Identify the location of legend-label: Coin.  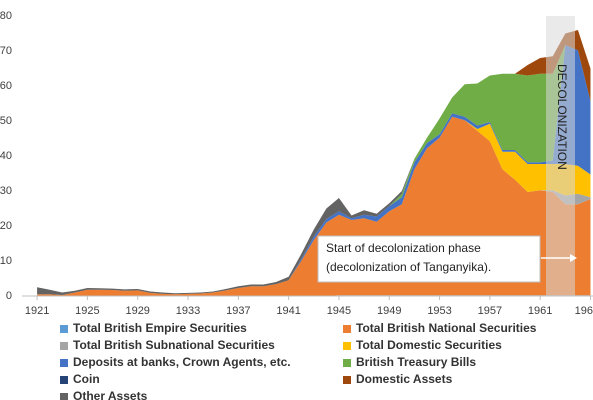
(86, 379).